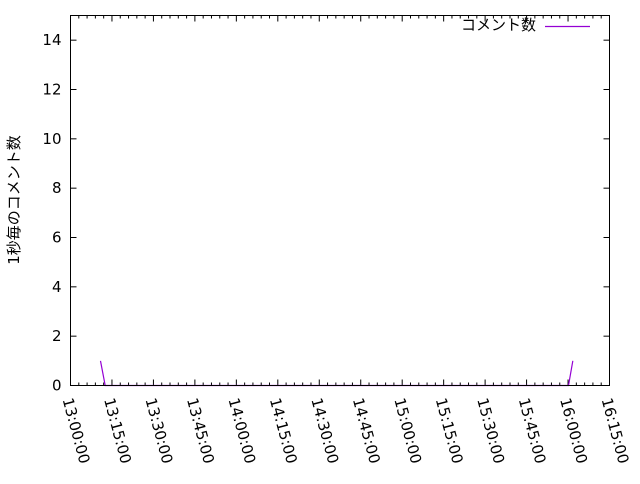  I want to click on x-tick-label: 16:15:00, so click(615, 431).